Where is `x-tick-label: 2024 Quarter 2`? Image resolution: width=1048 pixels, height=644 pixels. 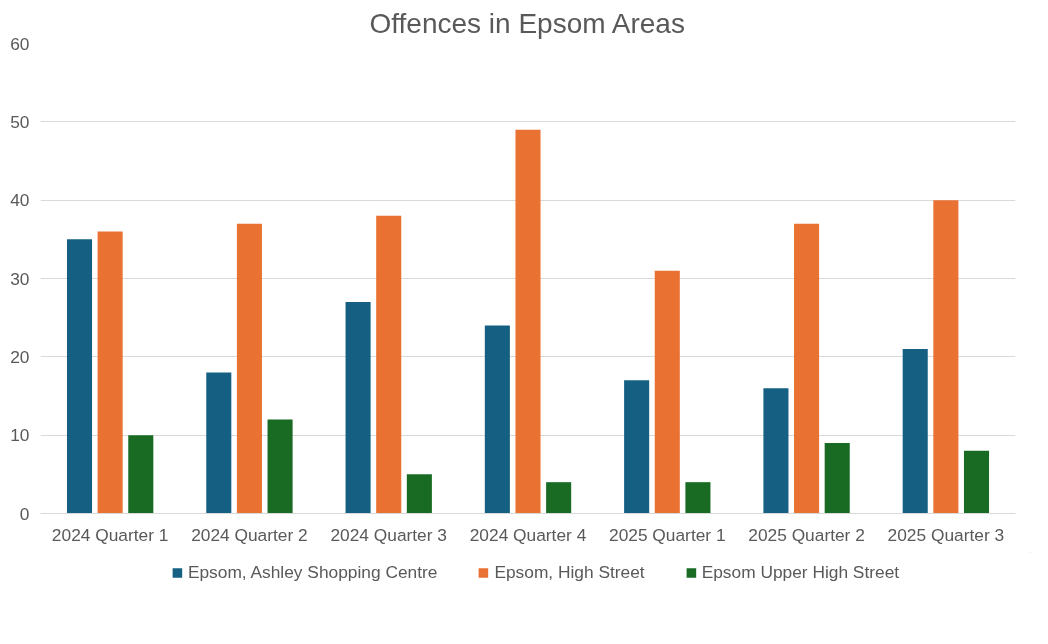 x-tick-label: 2024 Quarter 2 is located at coordinates (249, 534).